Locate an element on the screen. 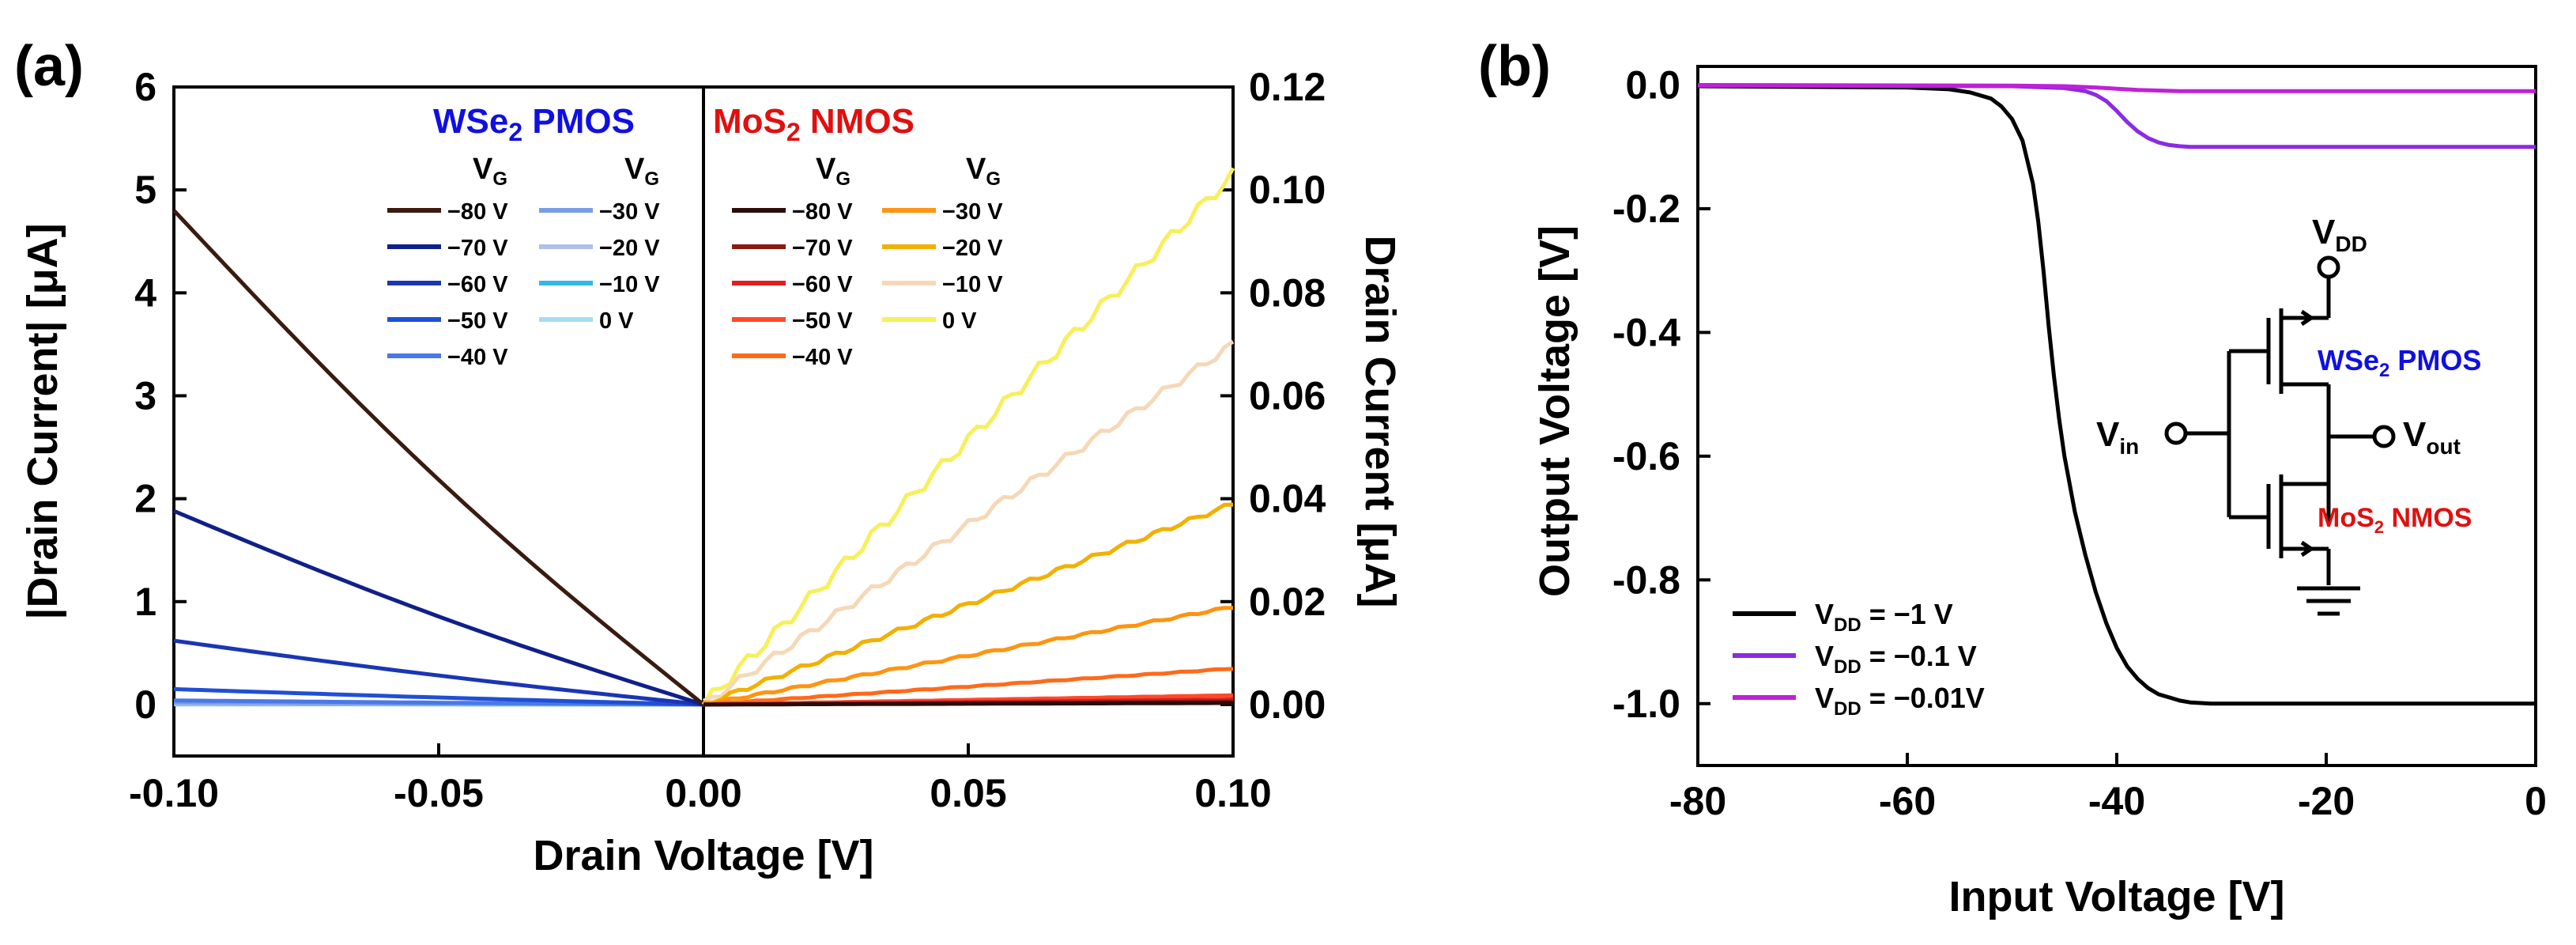  panel-a-left-y-tick-label: 2 is located at coordinates (145, 499).